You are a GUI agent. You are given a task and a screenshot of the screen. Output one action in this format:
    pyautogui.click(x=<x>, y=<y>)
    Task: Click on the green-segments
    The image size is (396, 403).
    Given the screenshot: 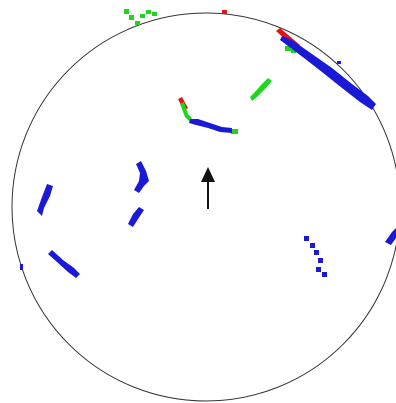 What is the action you would take?
    pyautogui.click(x=210, y=71)
    